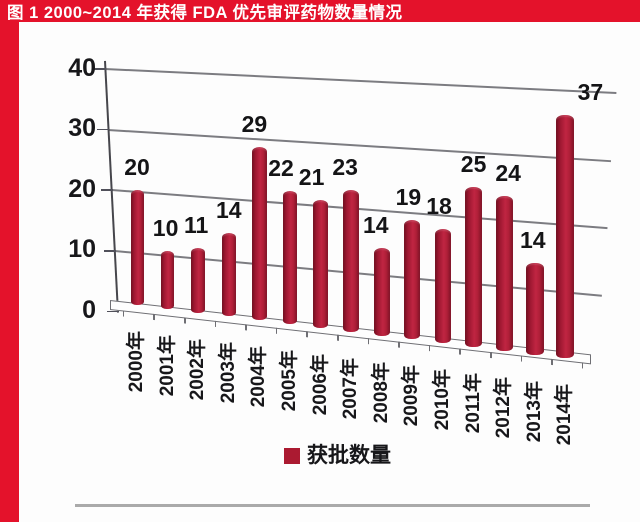 The image size is (640, 522). What do you see at coordinates (254, 123) in the screenshot?
I see `bar-value-label: 29` at bounding box center [254, 123].